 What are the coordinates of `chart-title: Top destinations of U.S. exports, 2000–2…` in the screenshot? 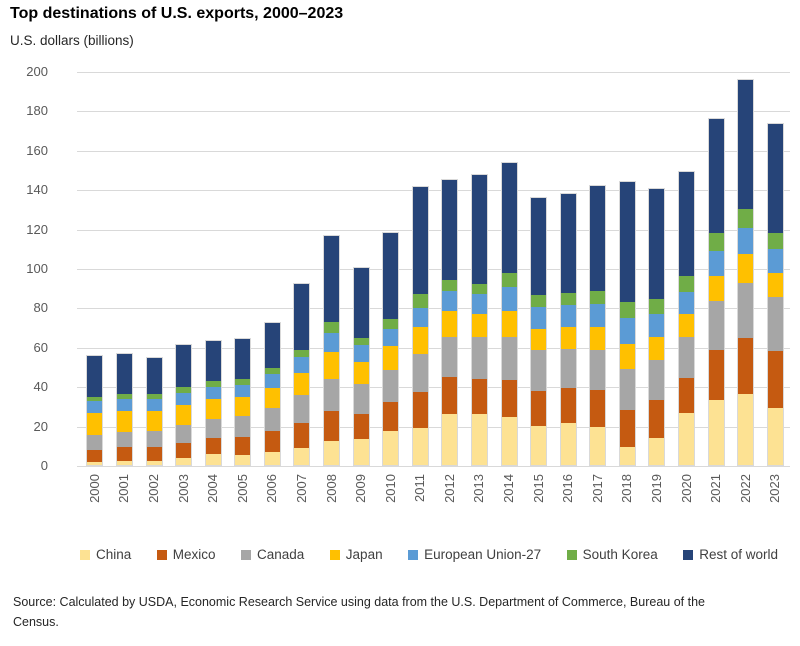 It's located at (177, 13).